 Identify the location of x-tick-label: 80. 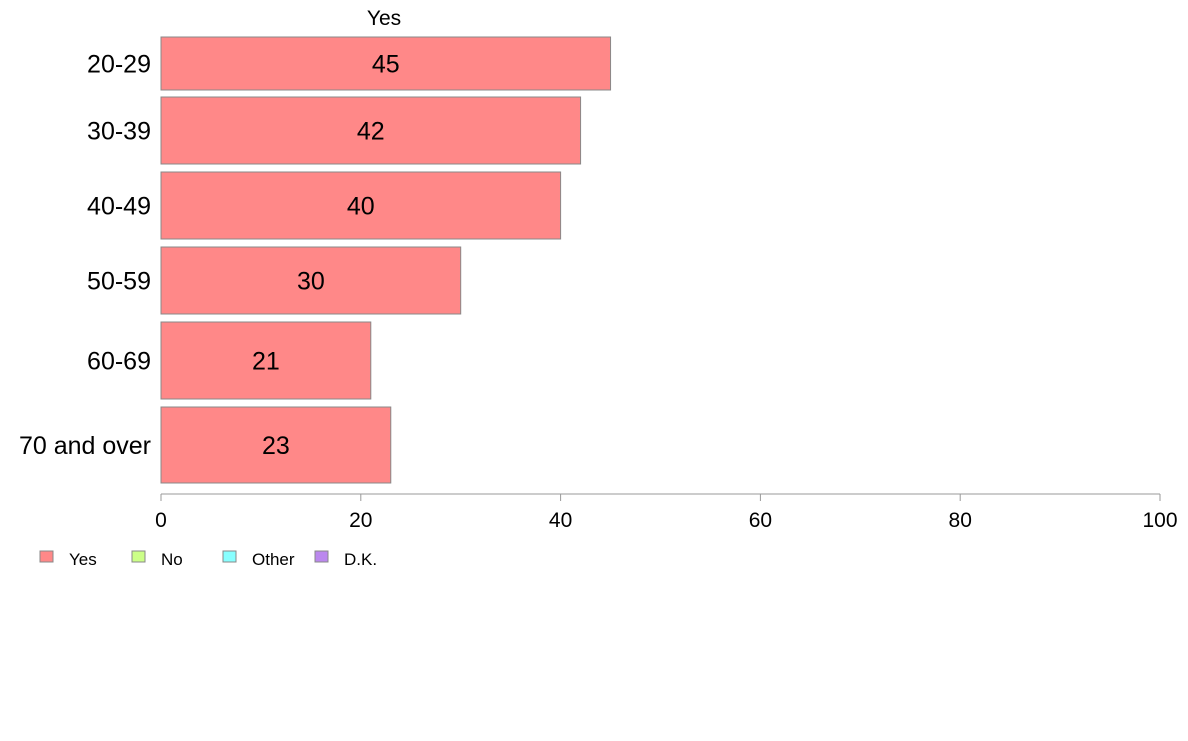
(960, 520).